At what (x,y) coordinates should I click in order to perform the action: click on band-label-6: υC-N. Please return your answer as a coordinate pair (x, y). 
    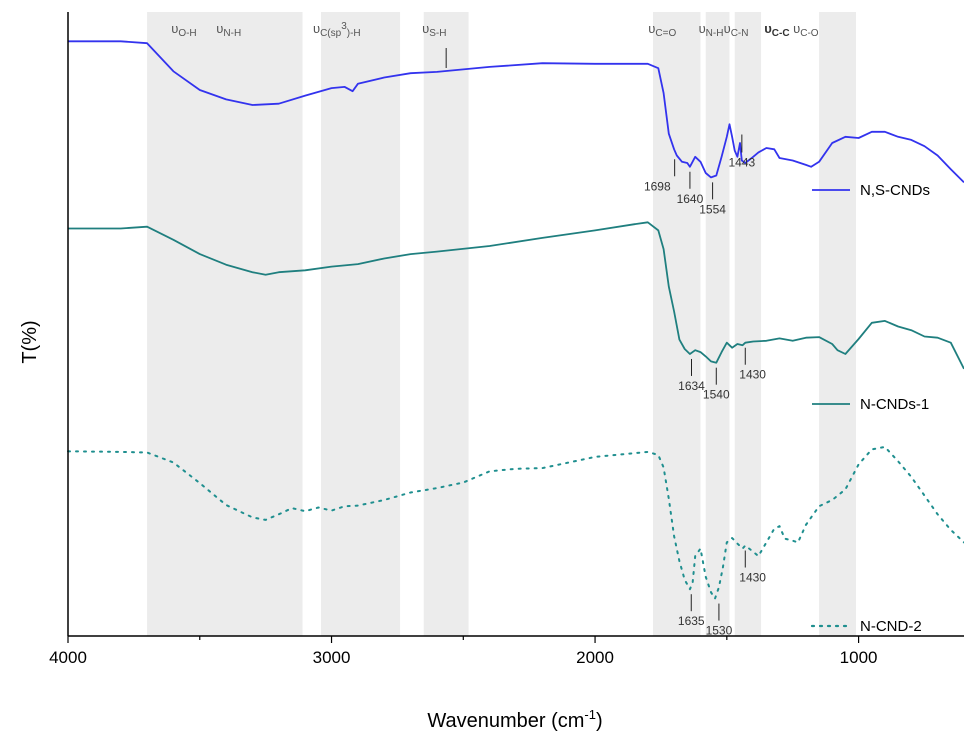
    Looking at the image, I should click on (736, 30).